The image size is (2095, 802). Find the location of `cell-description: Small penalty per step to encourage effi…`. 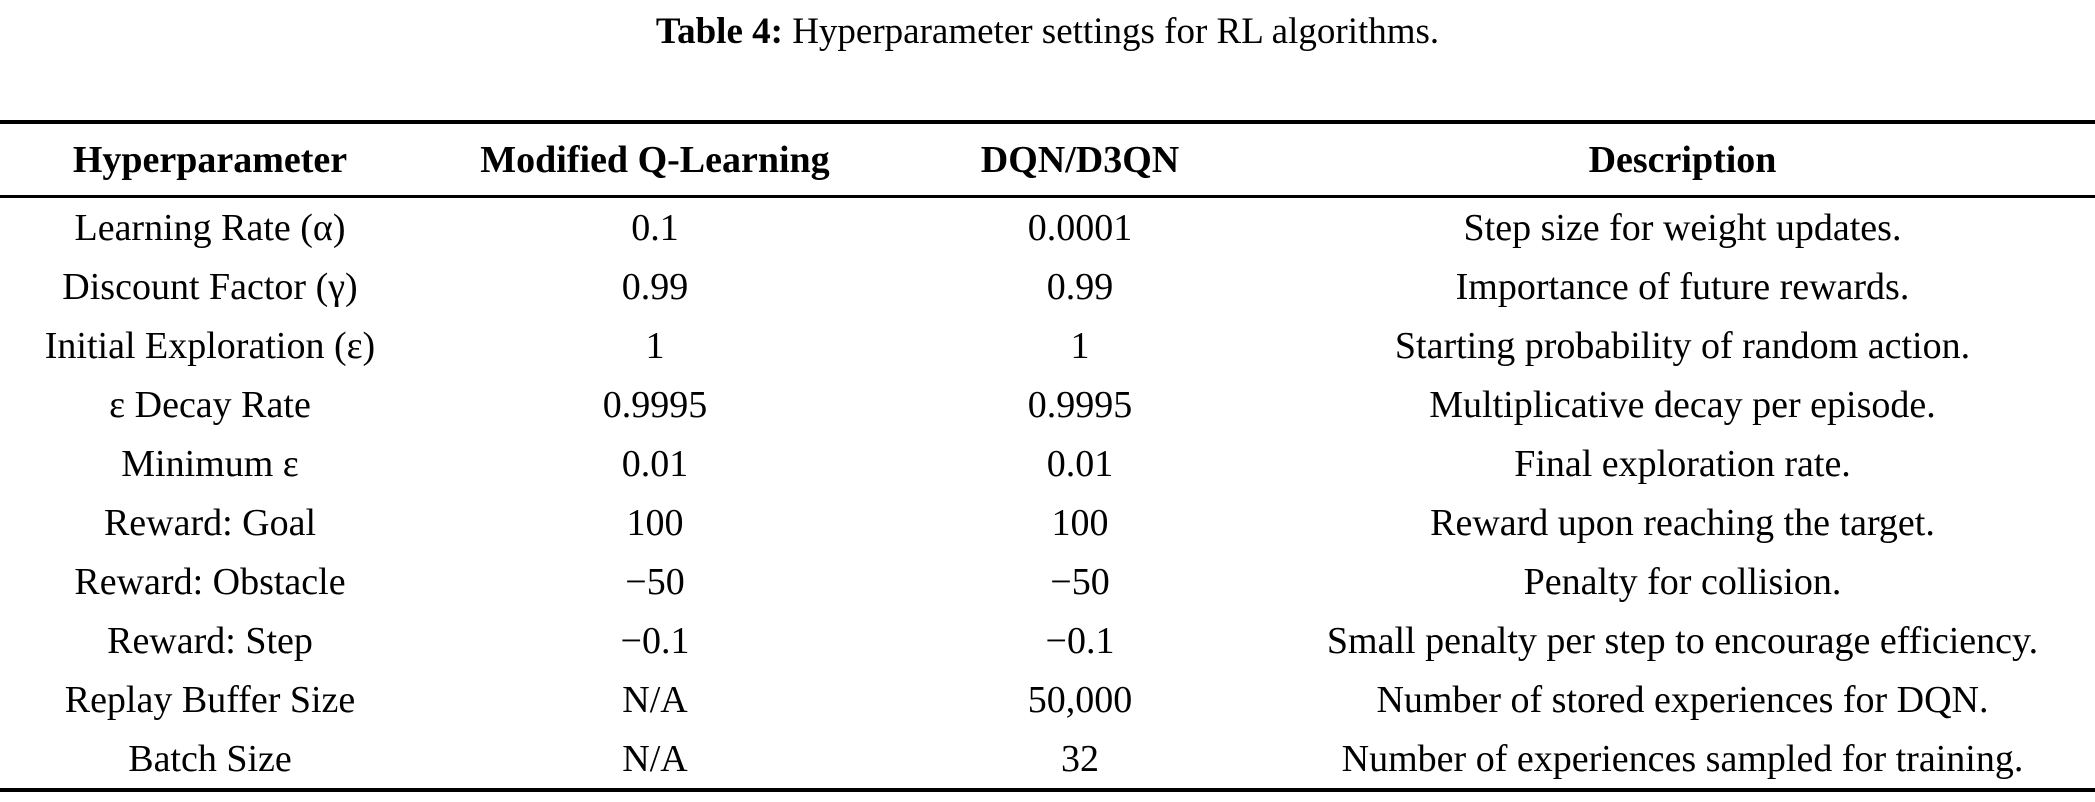

cell-description: Small penalty per step to encourage effi… is located at coordinates (1682, 640).